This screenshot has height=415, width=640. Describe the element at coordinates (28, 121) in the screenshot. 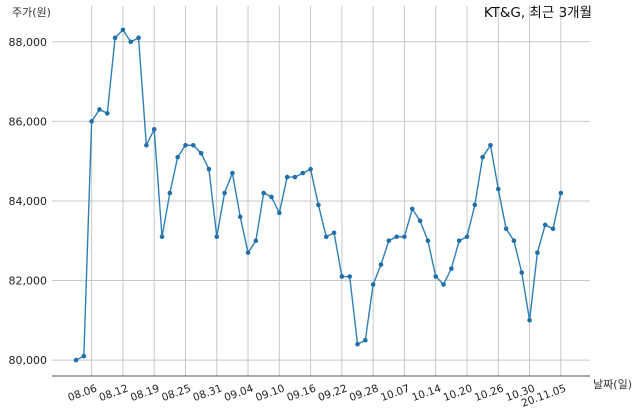

I see `y-tick-label: 86,000` at that location.